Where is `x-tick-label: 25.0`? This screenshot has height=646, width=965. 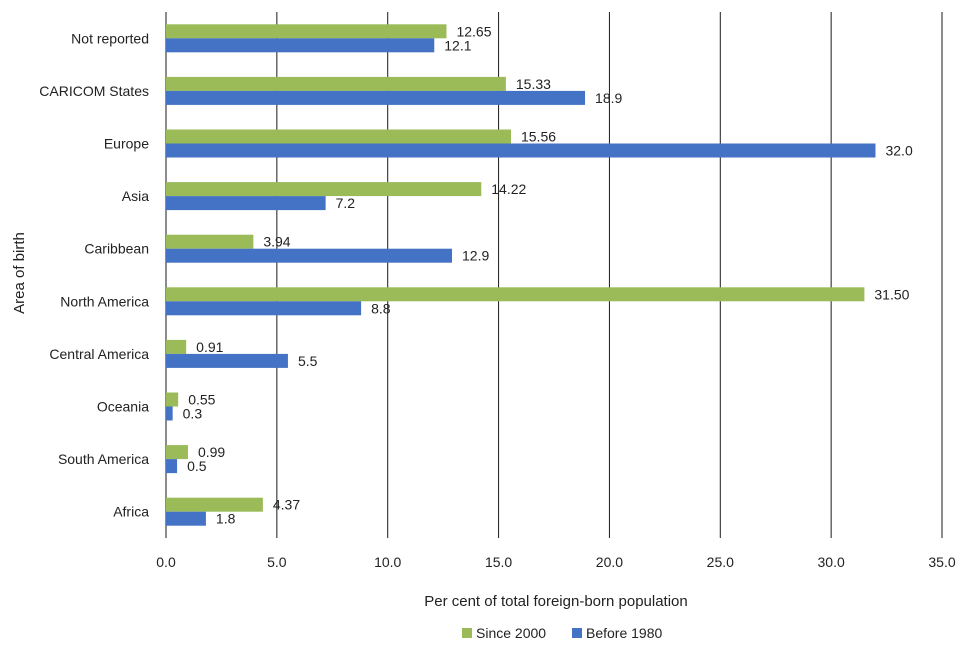
x-tick-label: 25.0 is located at coordinates (720, 562).